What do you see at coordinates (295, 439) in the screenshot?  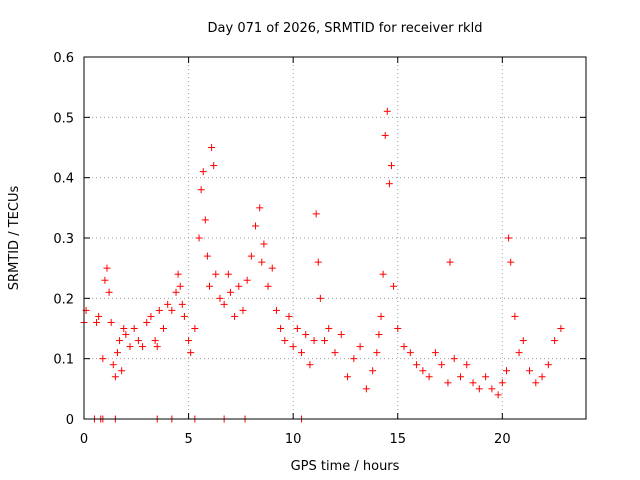 I see `x-tick-labels: 0 5 10 15 20` at bounding box center [295, 439].